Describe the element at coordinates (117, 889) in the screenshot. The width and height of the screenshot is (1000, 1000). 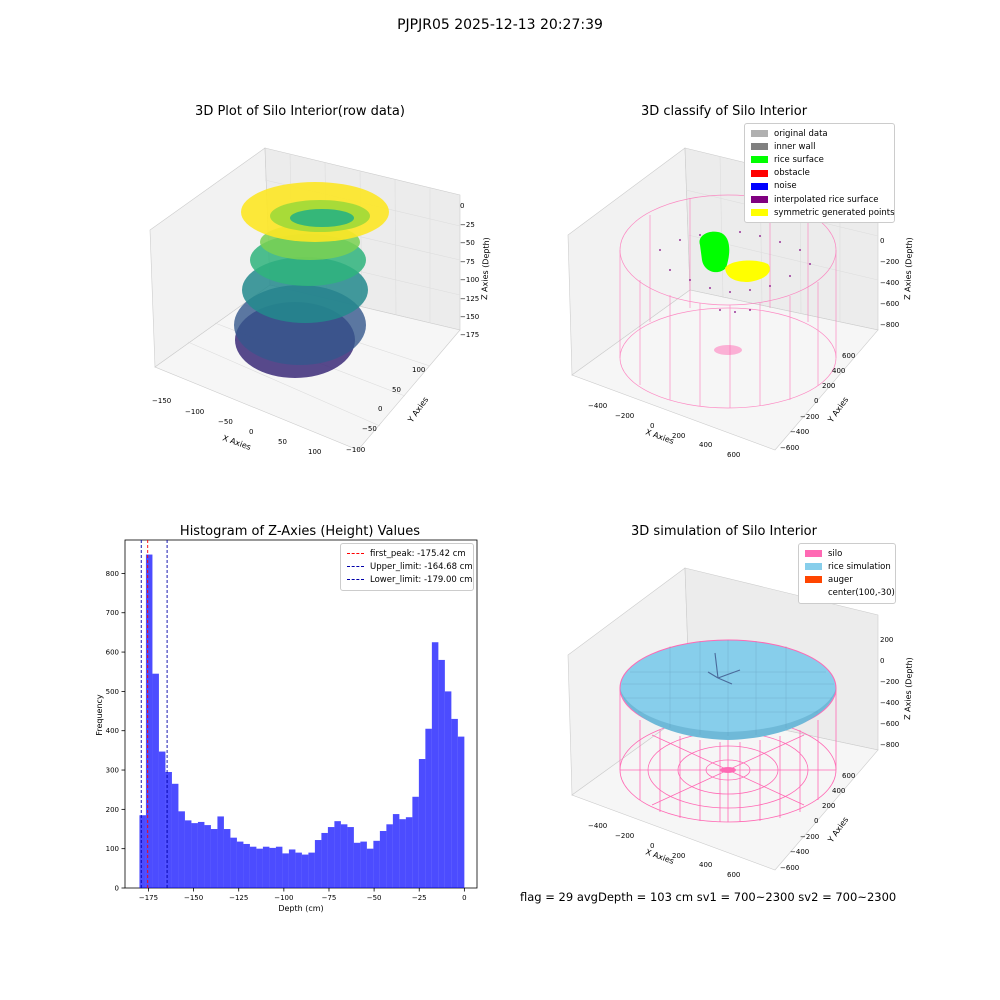
I see `histogram-y-tick-label: 0` at that location.